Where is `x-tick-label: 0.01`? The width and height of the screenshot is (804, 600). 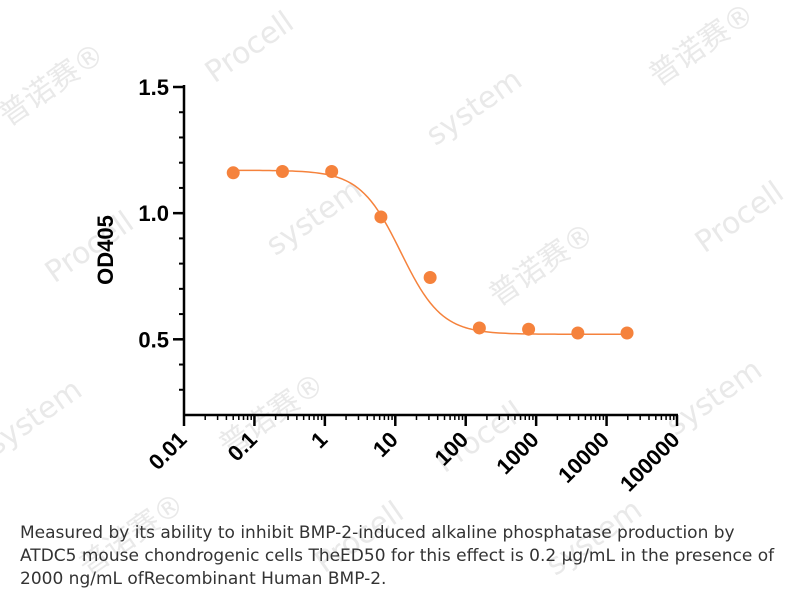 x-tick-label: 0.01 is located at coordinates (168, 451).